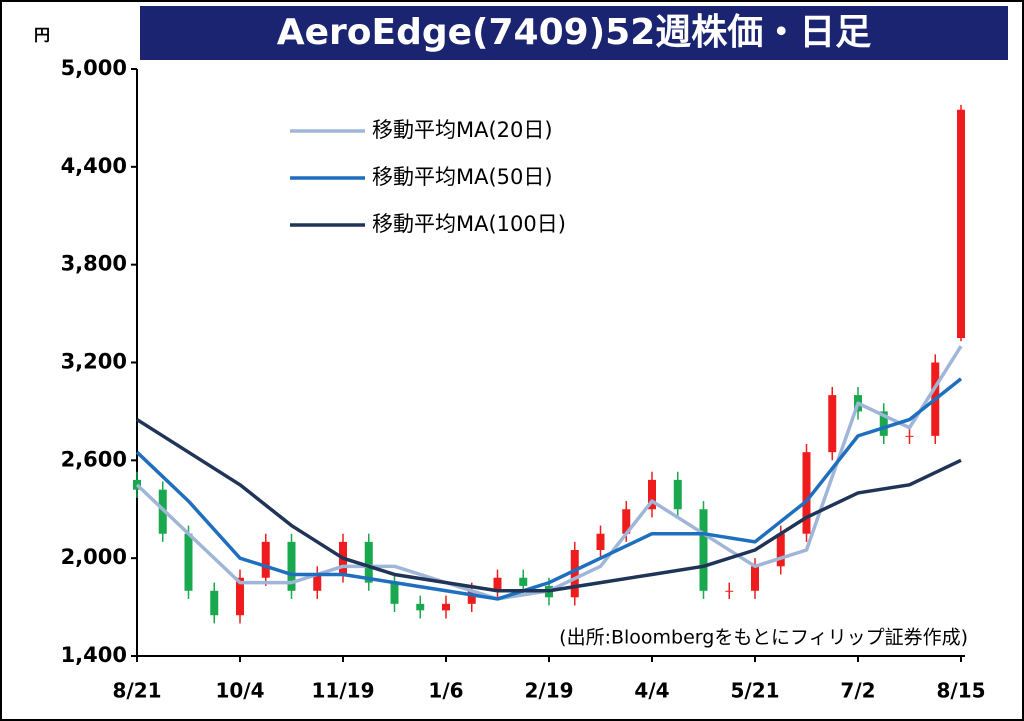 Image resolution: width=1024 pixels, height=721 pixels. What do you see at coordinates (136, 691) in the screenshot?
I see `x-tick-label: 8/21` at bounding box center [136, 691].